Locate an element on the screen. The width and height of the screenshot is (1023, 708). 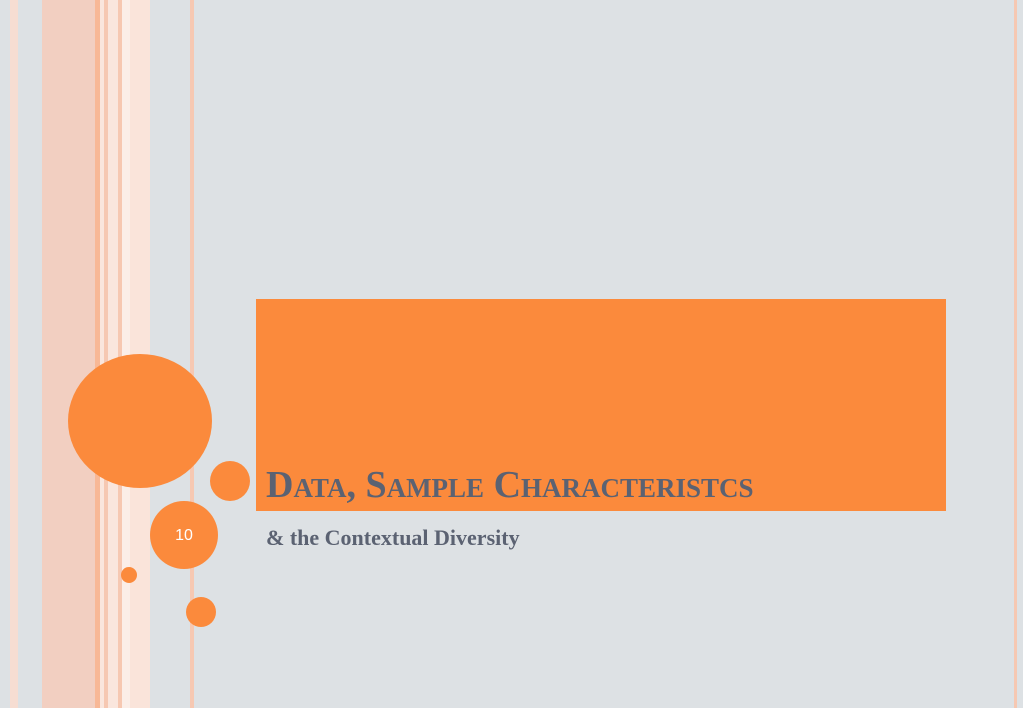
slide-title: Data, Sample Characteristcs is located at coordinates (510, 485).